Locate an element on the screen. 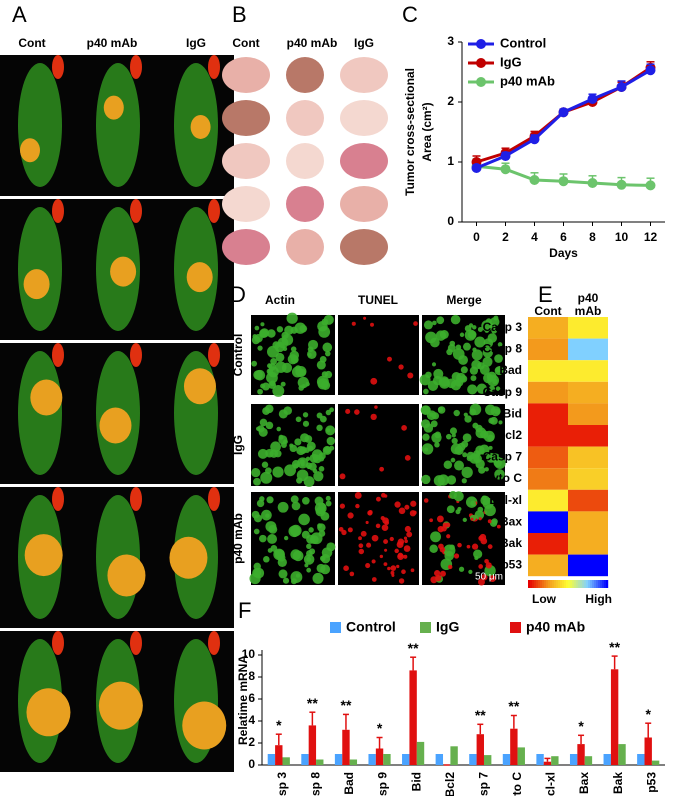 The width and height of the screenshot is (677, 796). panel-letter: D is located at coordinates (238, 294).